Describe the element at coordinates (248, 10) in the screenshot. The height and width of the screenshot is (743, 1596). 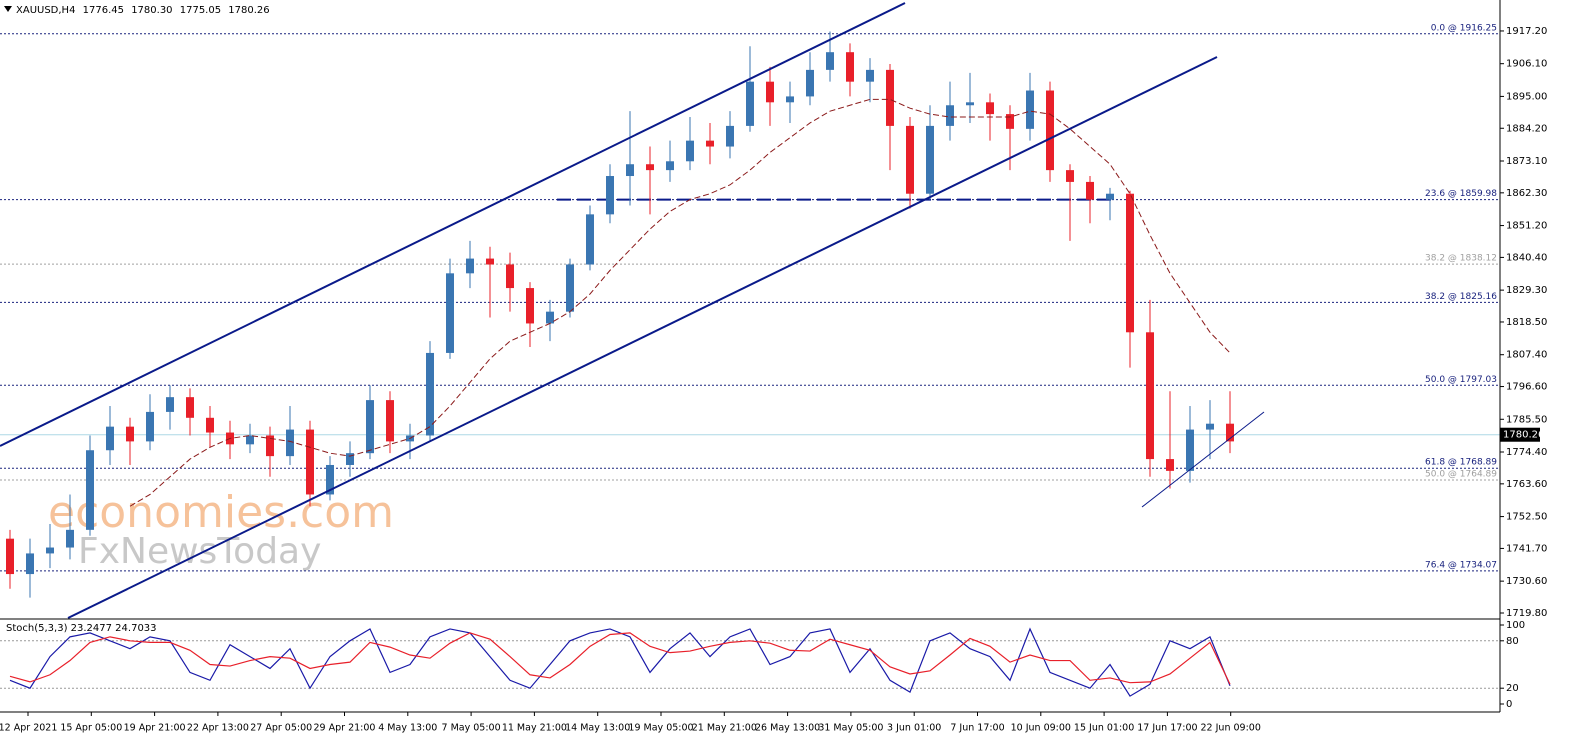
I see `header-value: 1780.26` at that location.